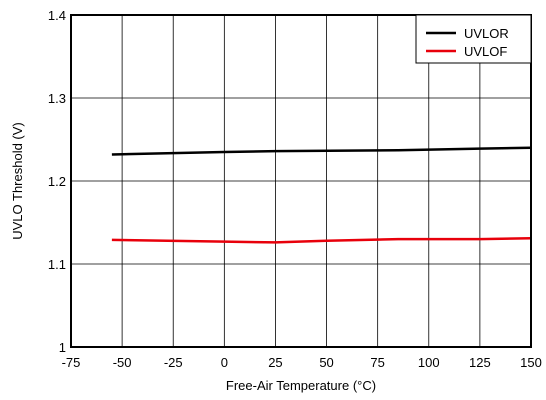 Image resolution: width=546 pixels, height=400 pixels. I want to click on y-tick-label: 1, so click(62, 347).